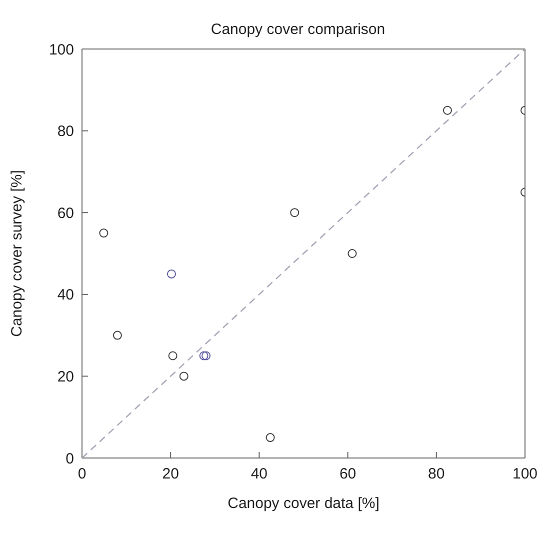 This screenshot has width=545, height=547. Describe the element at coordinates (259, 474) in the screenshot. I see `x-tick-label: 40` at that location.